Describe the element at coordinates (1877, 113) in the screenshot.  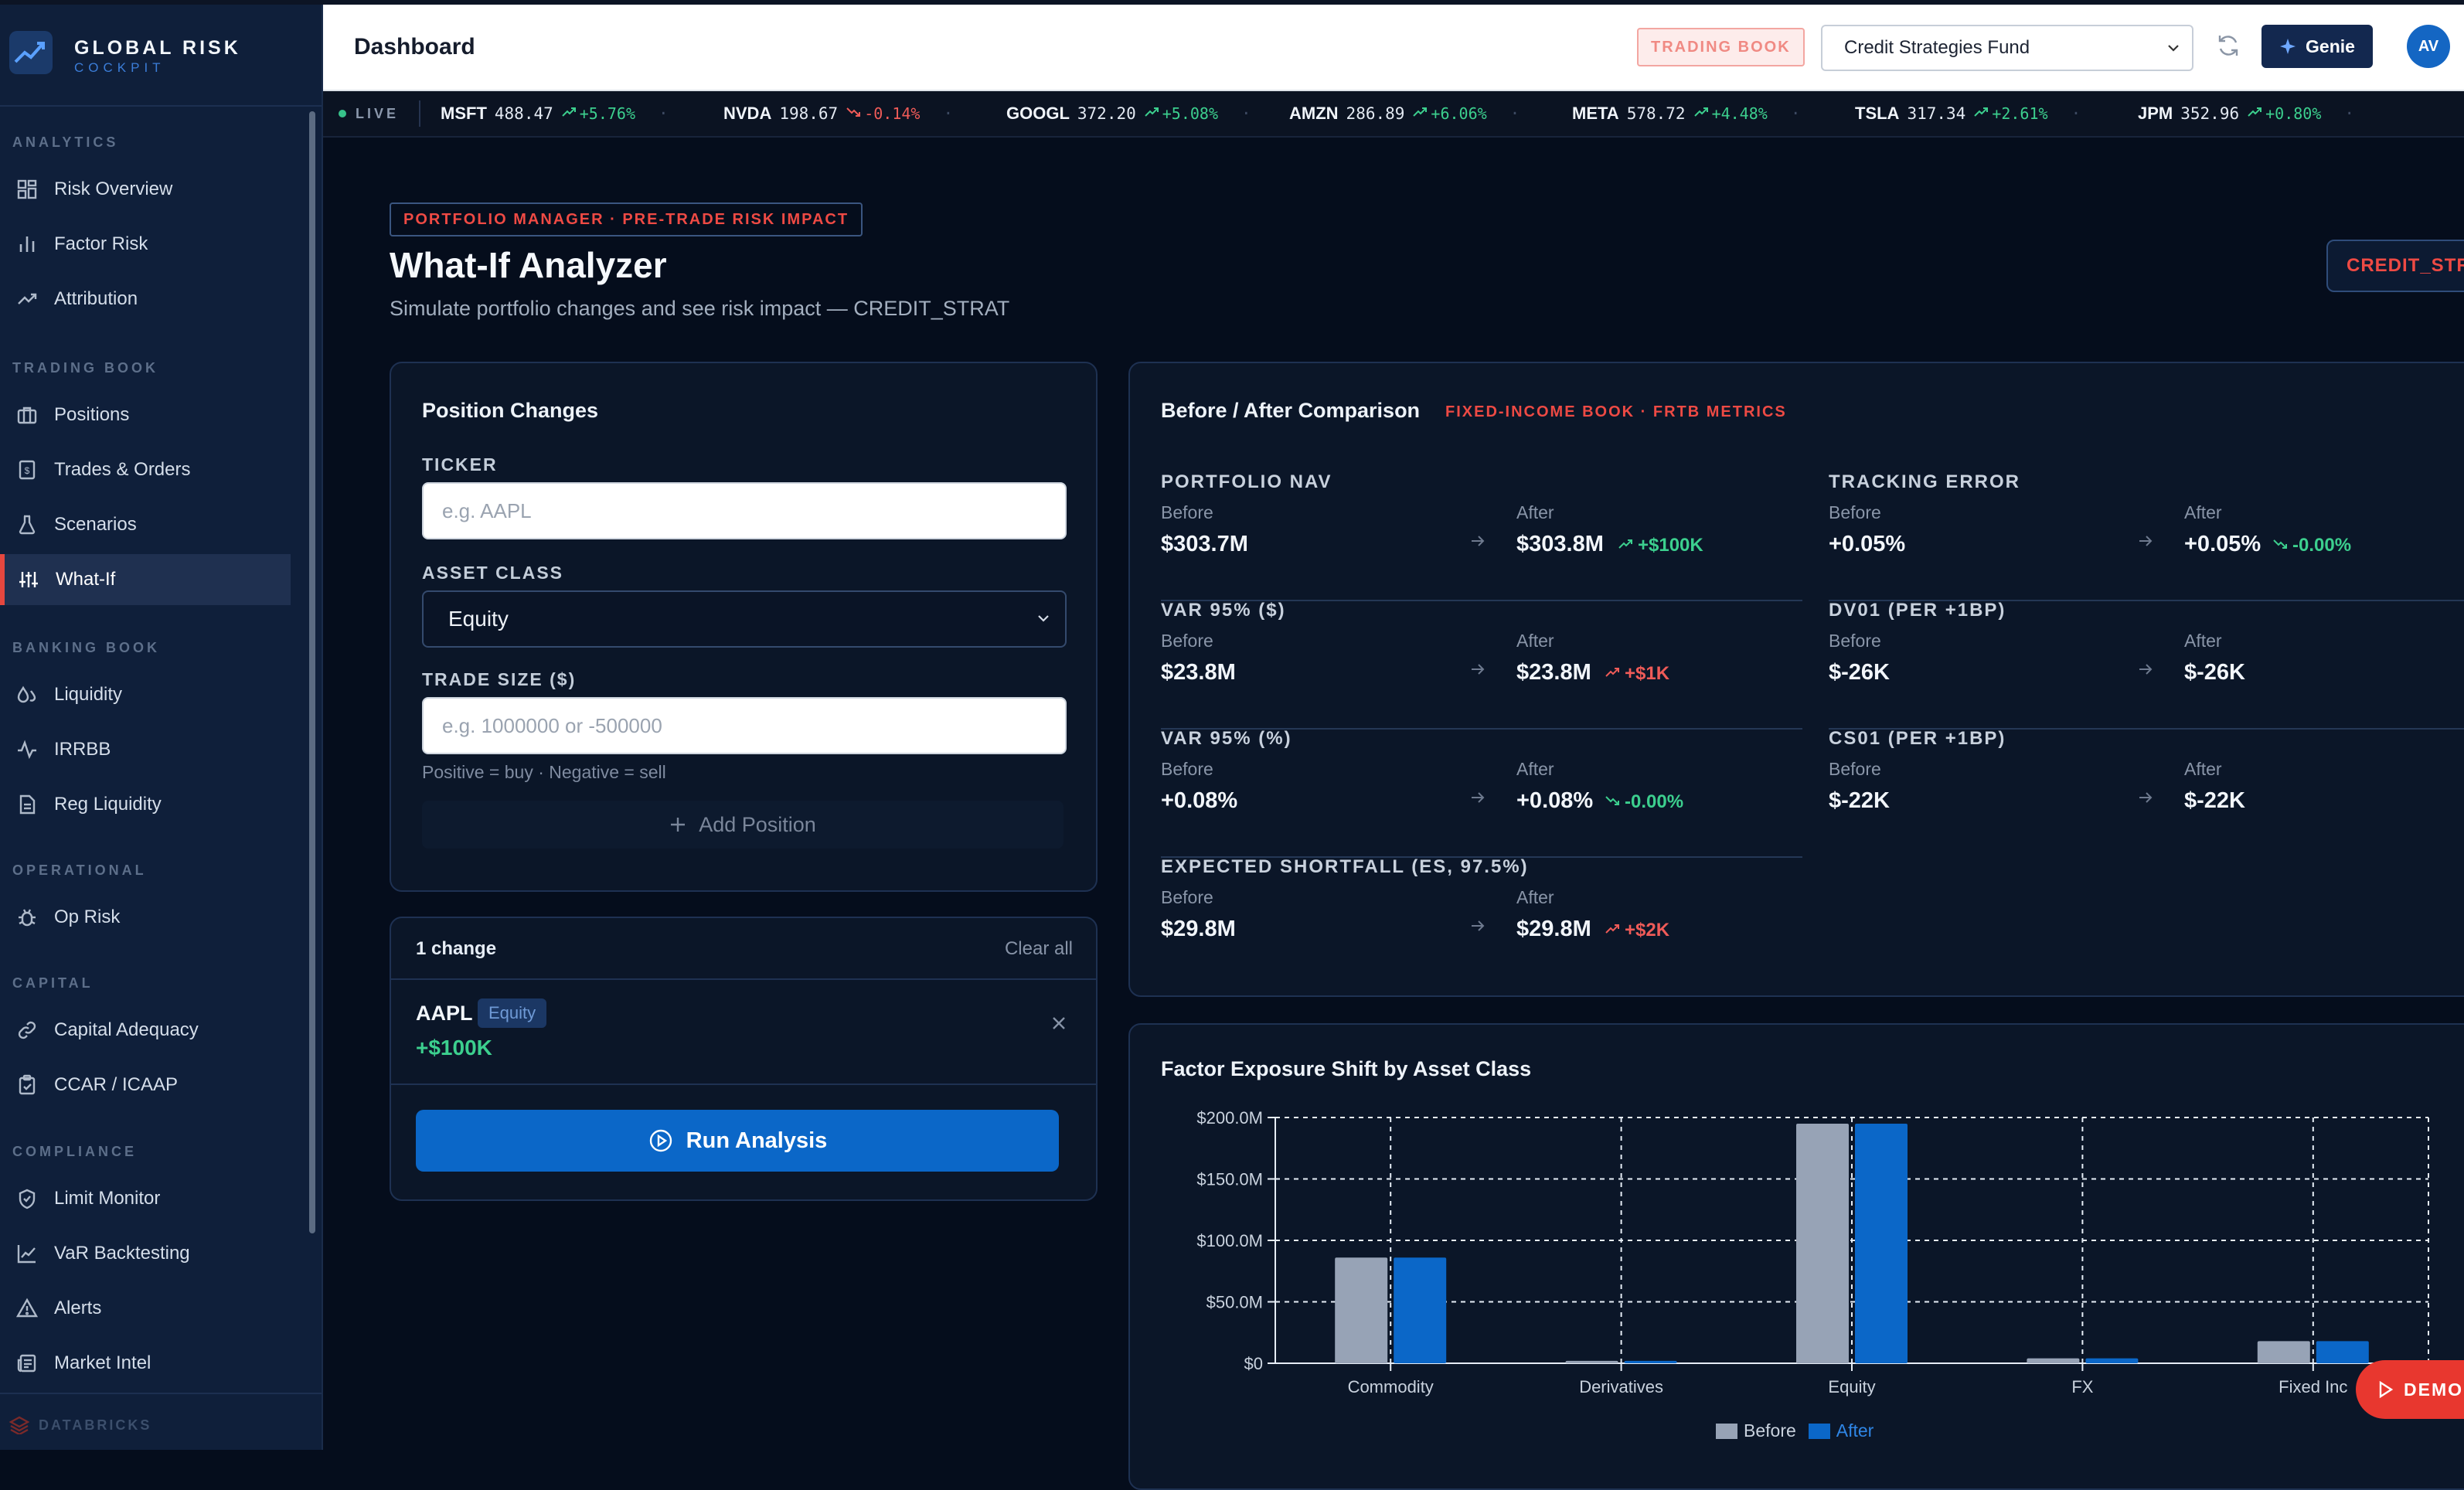
I see `ticker-symbol: TSLA` at that location.